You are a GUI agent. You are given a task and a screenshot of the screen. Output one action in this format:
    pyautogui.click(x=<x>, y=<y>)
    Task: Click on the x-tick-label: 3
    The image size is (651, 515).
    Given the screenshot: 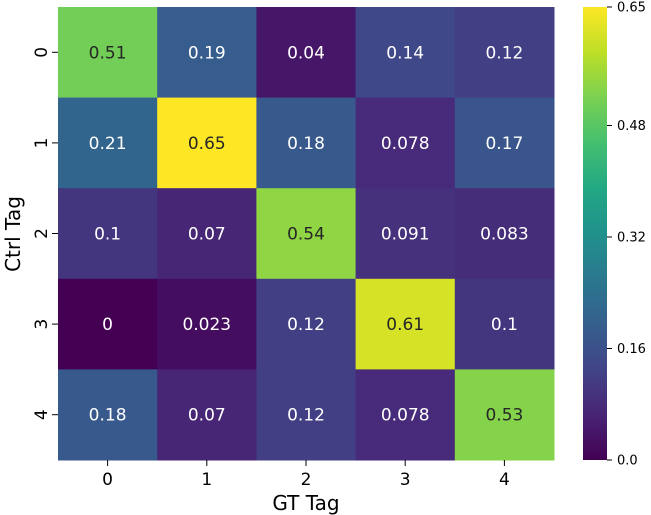 What is the action you would take?
    pyautogui.click(x=405, y=480)
    